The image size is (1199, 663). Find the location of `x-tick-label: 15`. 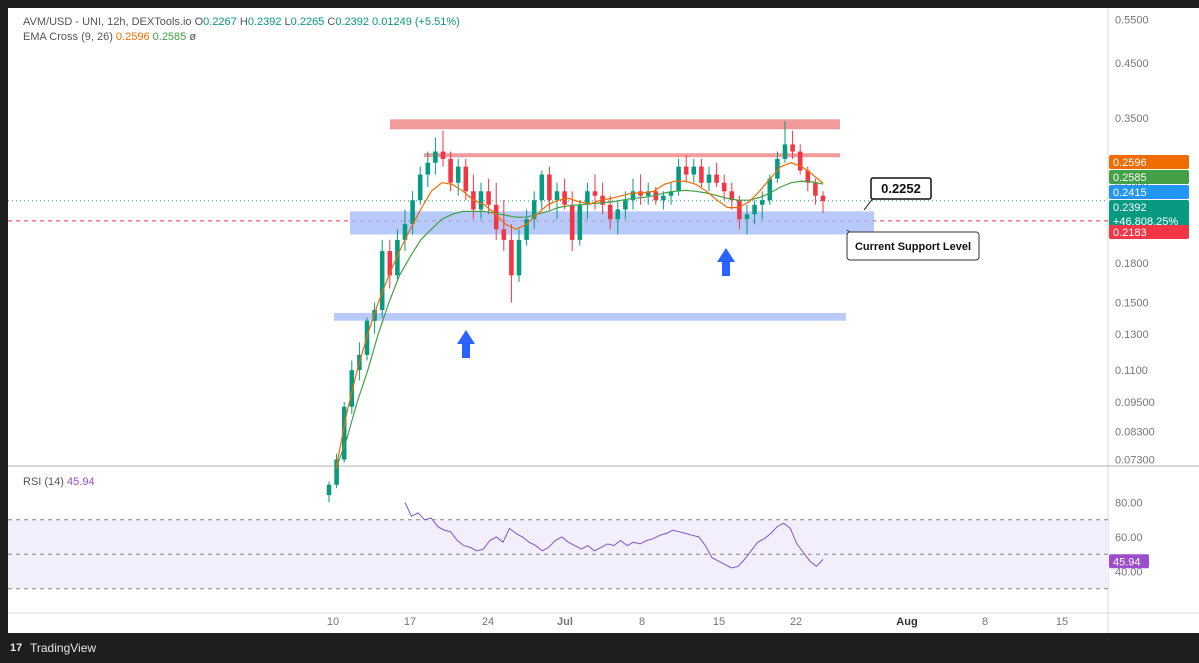

x-tick-label: 15 is located at coordinates (1062, 622).